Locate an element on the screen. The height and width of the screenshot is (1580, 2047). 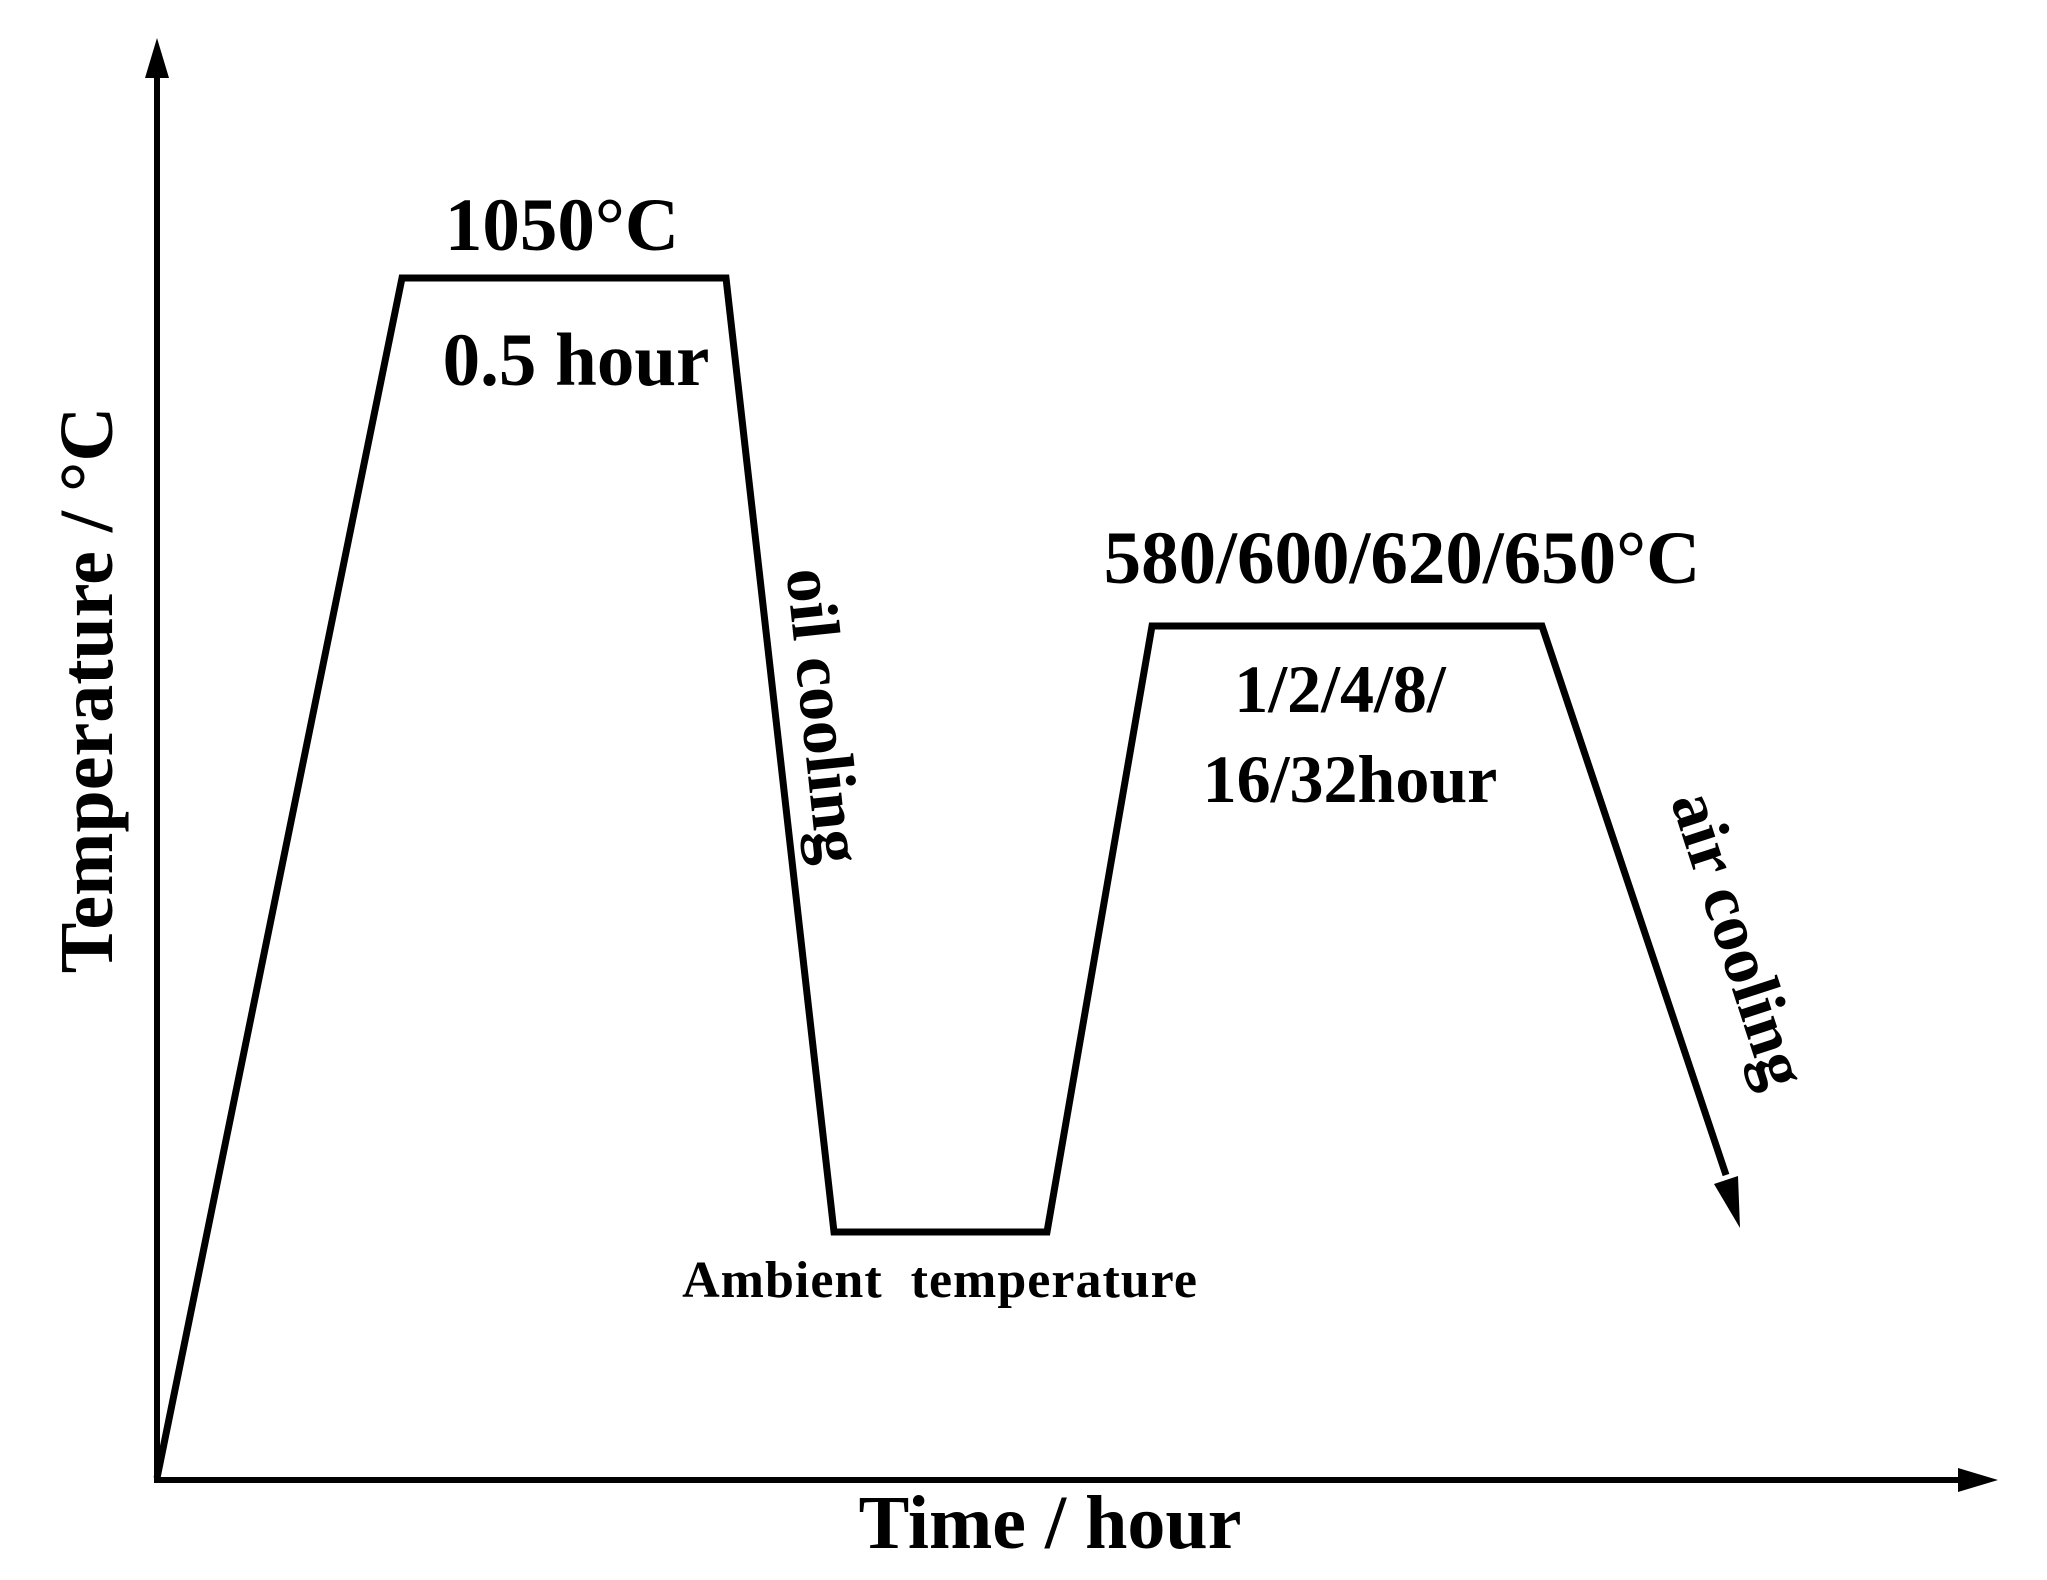
air-cooling-arrowhead is located at coordinates (1727, 1202).